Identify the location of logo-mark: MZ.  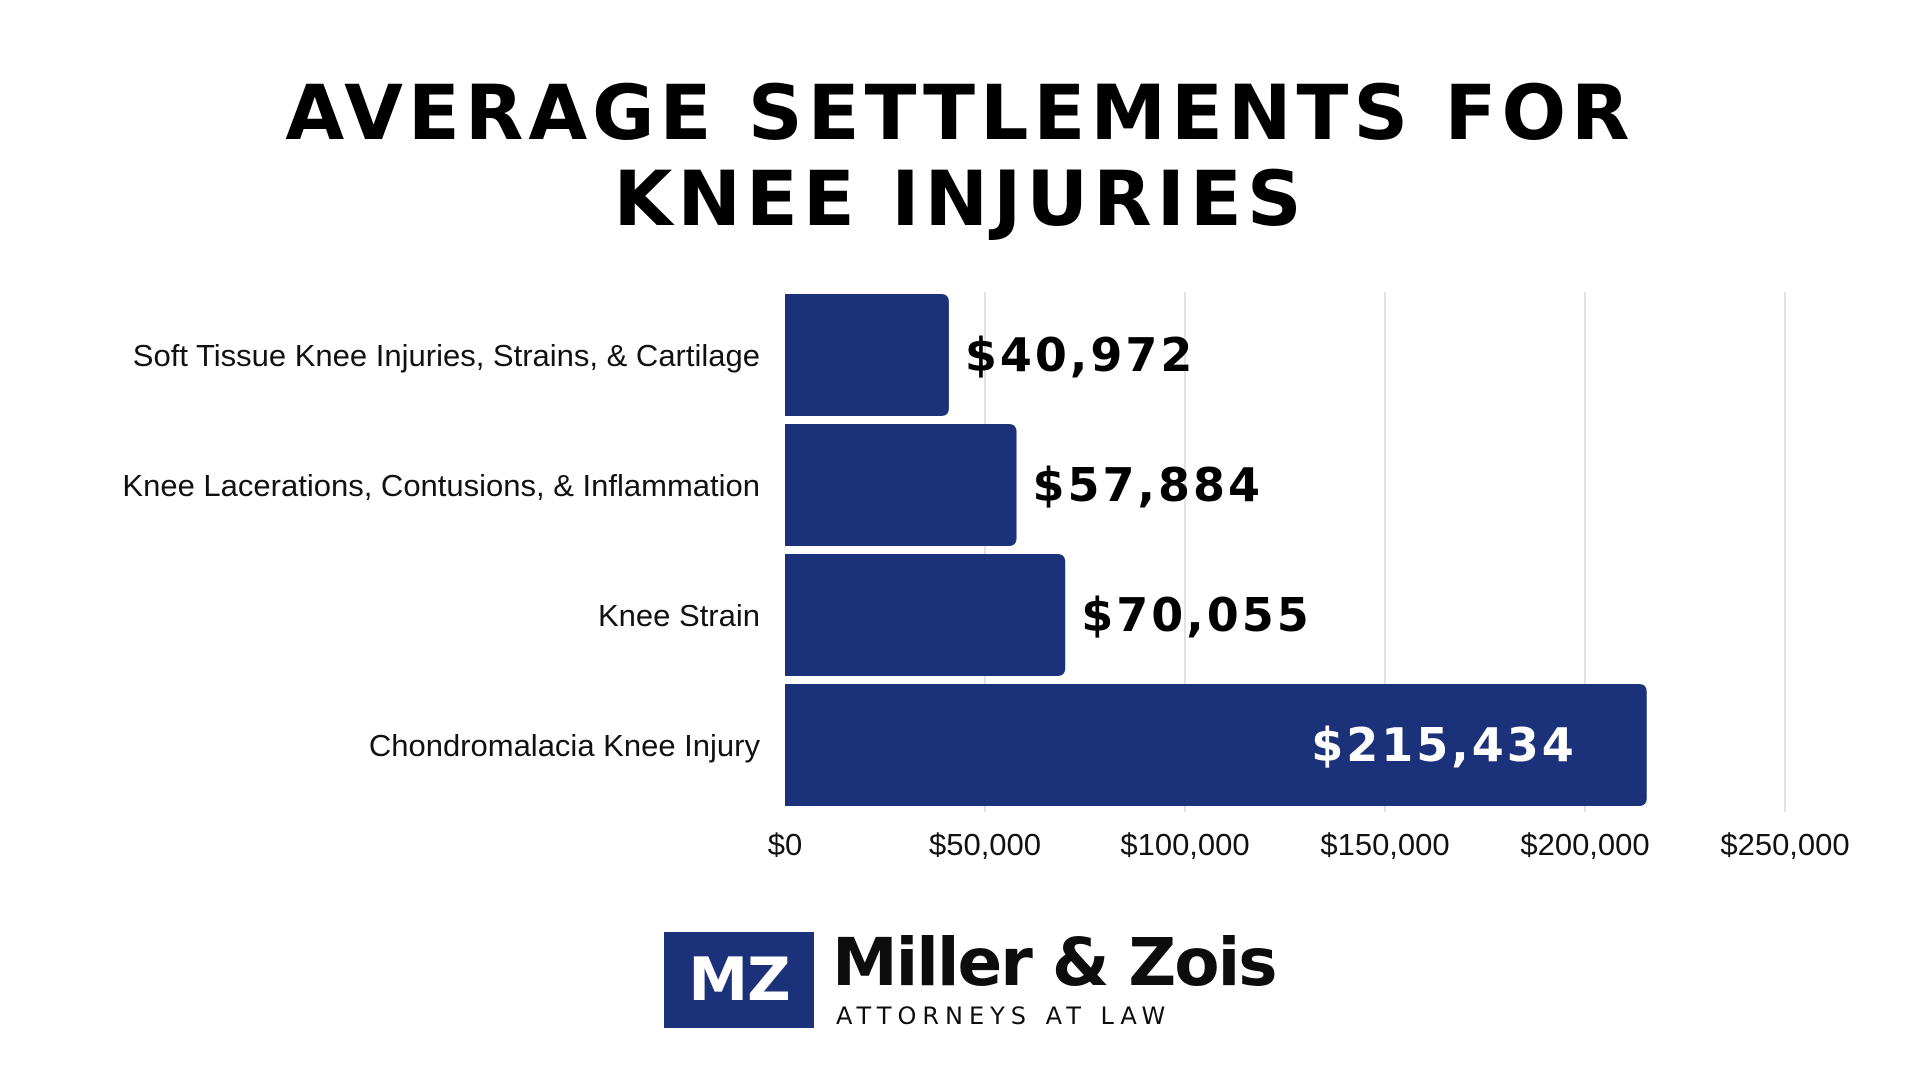
(739, 980).